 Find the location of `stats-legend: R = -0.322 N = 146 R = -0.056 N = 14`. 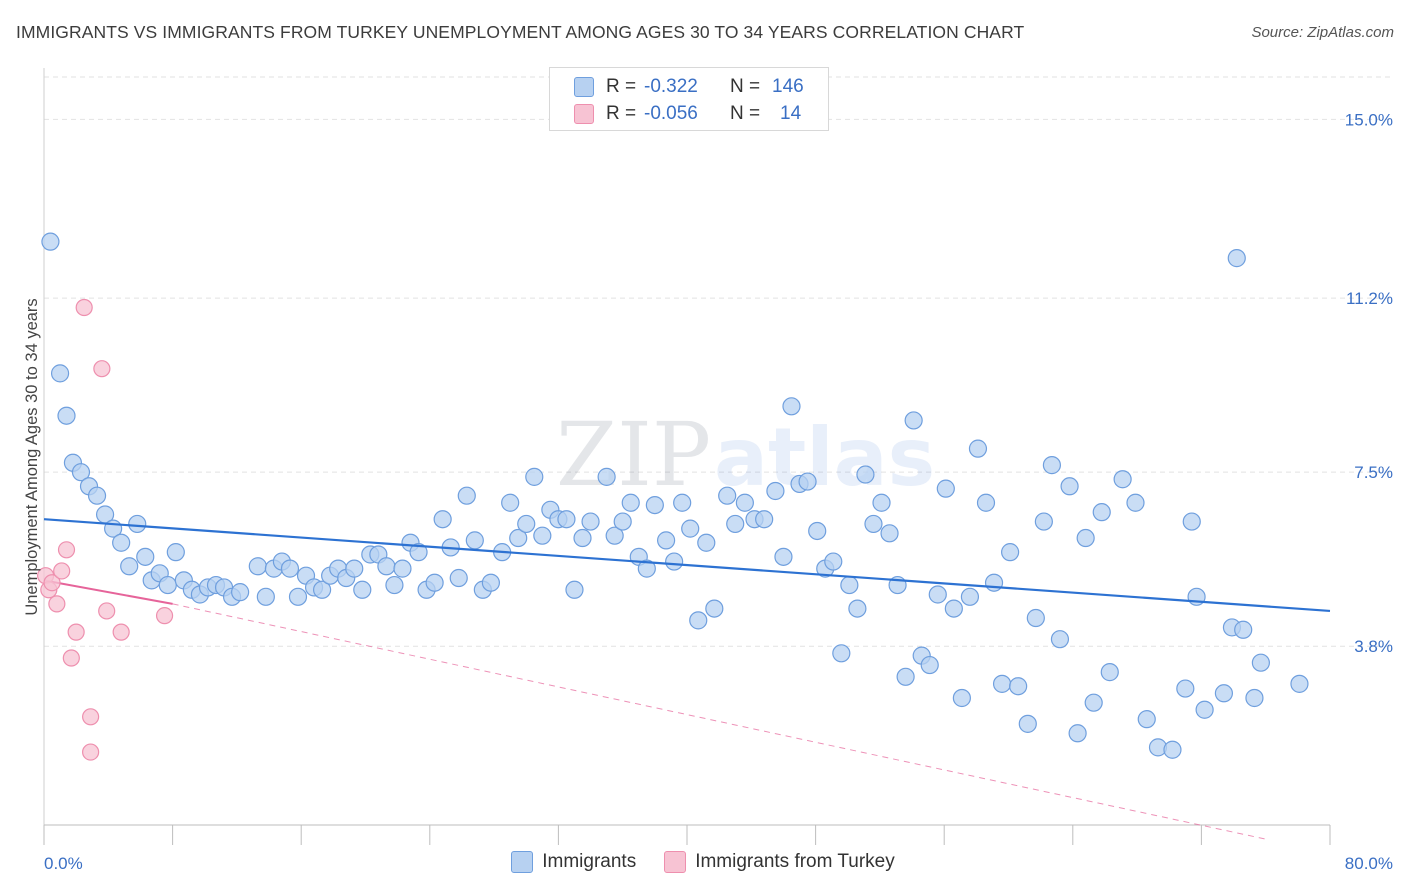

stats-legend: R = -0.322 N = 146 R = -0.056 N = 14 is located at coordinates (689, 99).